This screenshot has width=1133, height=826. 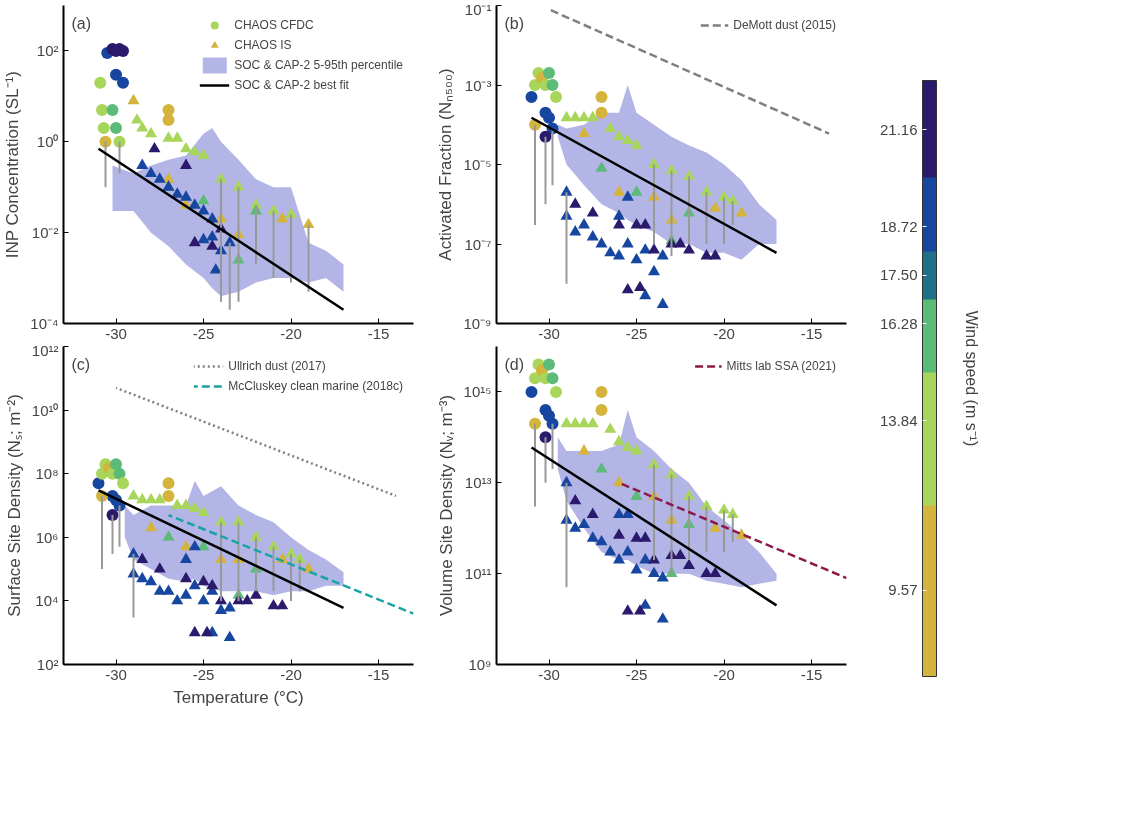 What do you see at coordinates (81, 23) in the screenshot?
I see `annotation: (a)` at bounding box center [81, 23].